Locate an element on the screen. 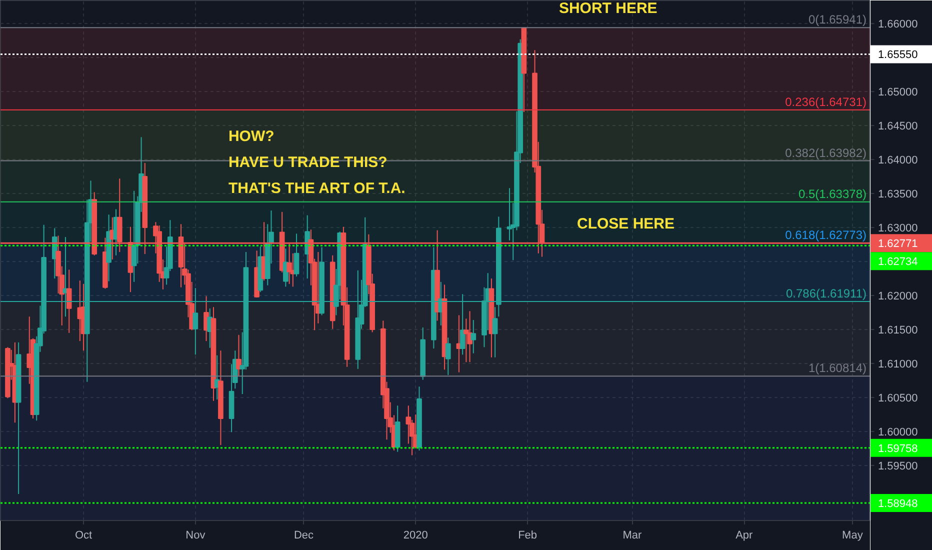  annotation: 0.382(1.63982) is located at coordinates (826, 153).